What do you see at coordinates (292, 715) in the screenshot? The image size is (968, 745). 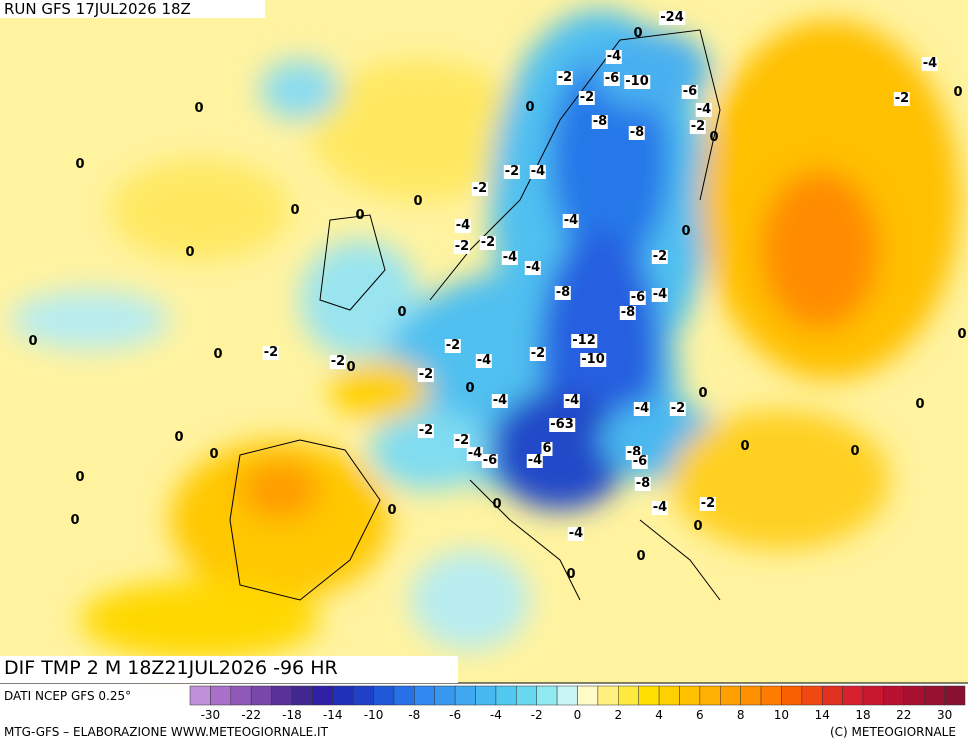 I see `legend-tick-label: -18` at bounding box center [292, 715].